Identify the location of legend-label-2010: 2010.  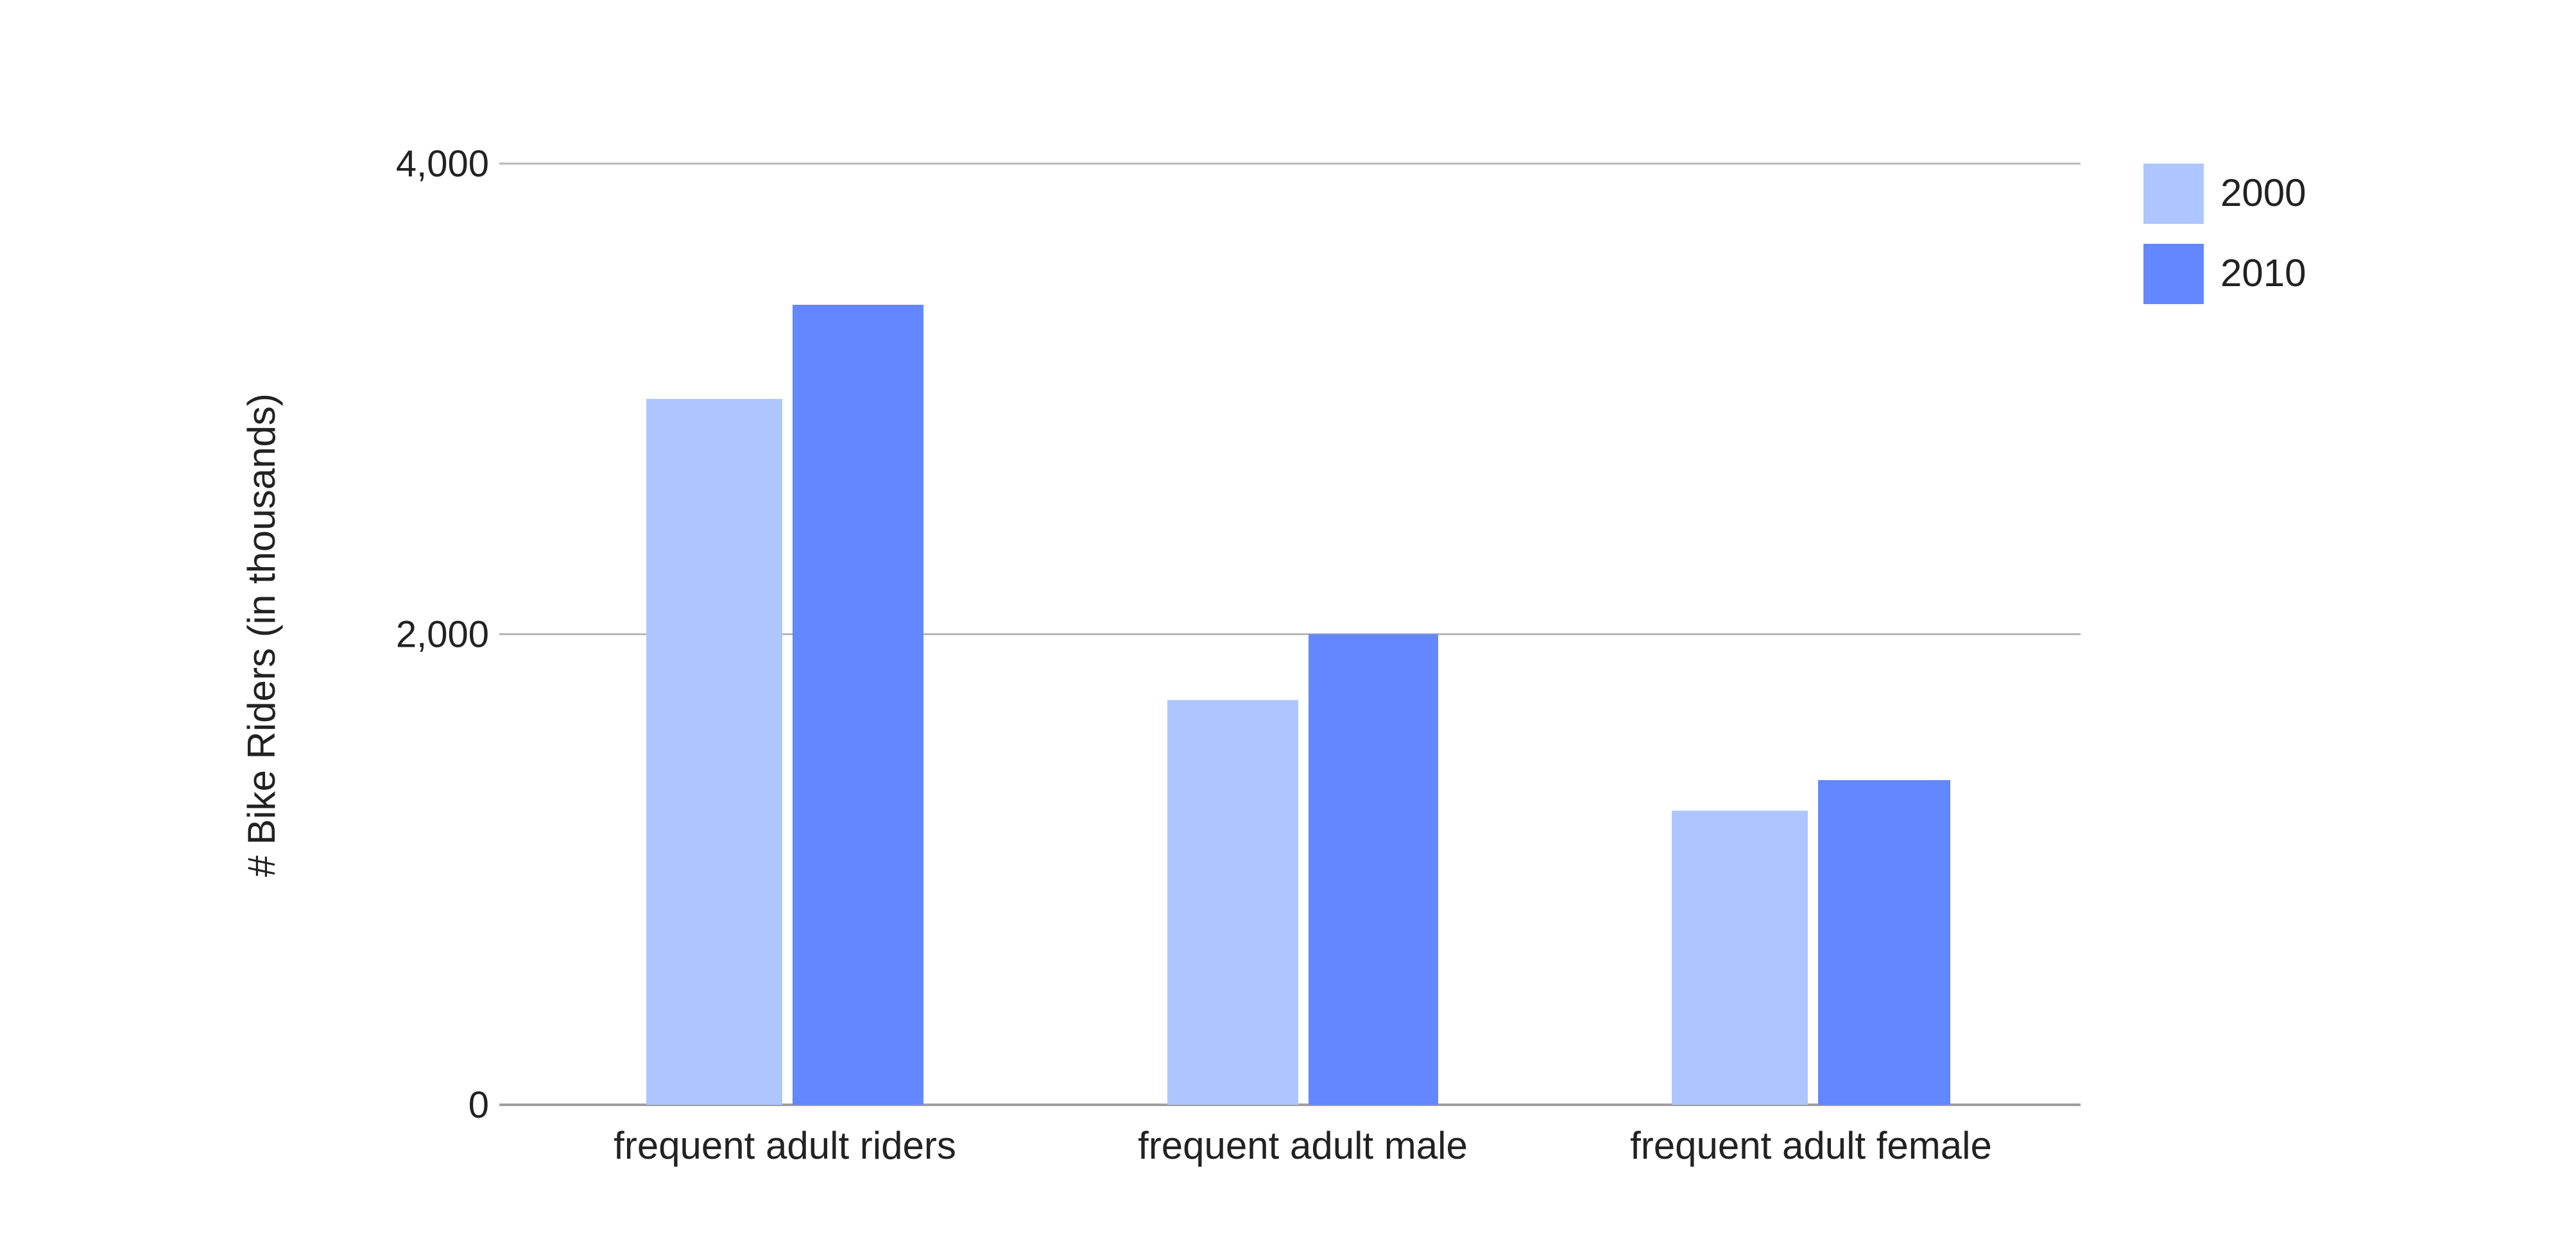
(2263, 272).